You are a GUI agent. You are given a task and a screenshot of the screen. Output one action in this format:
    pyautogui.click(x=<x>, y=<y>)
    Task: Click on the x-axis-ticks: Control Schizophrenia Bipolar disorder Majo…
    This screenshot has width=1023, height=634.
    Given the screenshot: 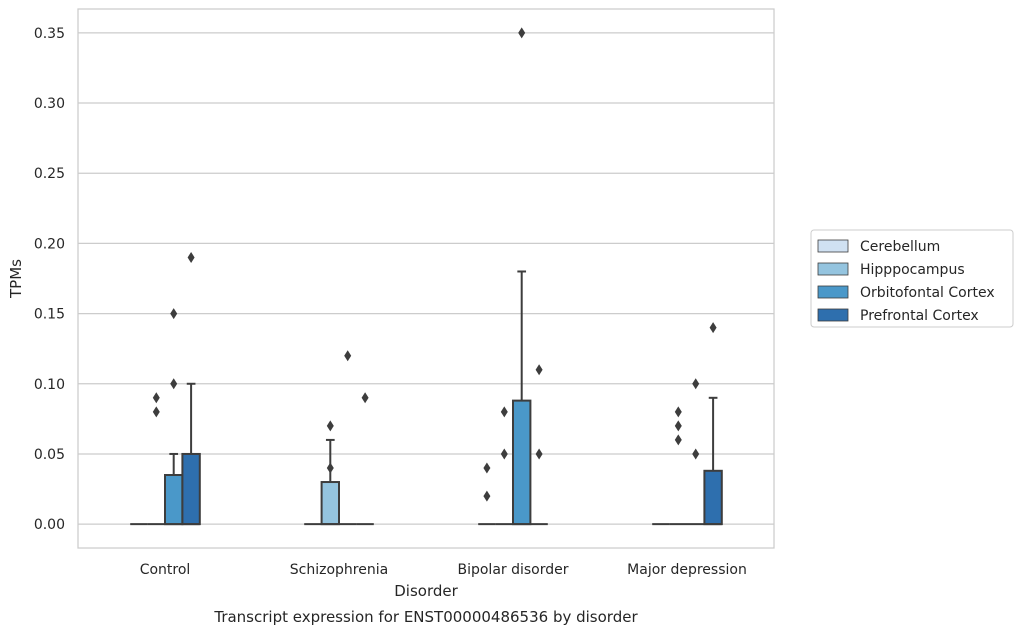 What is the action you would take?
    pyautogui.click(x=443, y=570)
    